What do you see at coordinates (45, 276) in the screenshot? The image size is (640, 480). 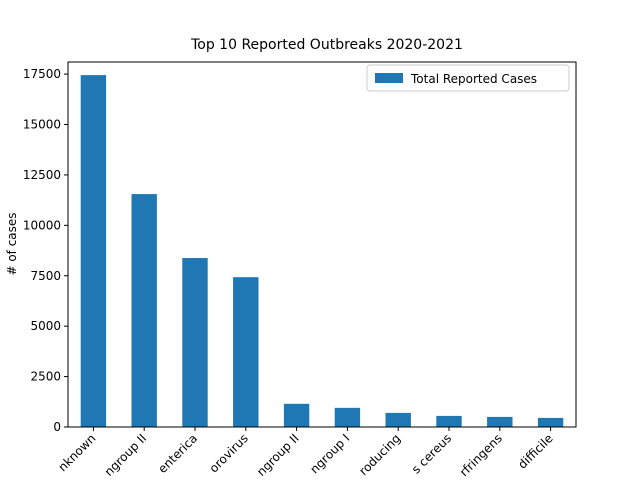 I see `y-tick-label: 7500` at bounding box center [45, 276].